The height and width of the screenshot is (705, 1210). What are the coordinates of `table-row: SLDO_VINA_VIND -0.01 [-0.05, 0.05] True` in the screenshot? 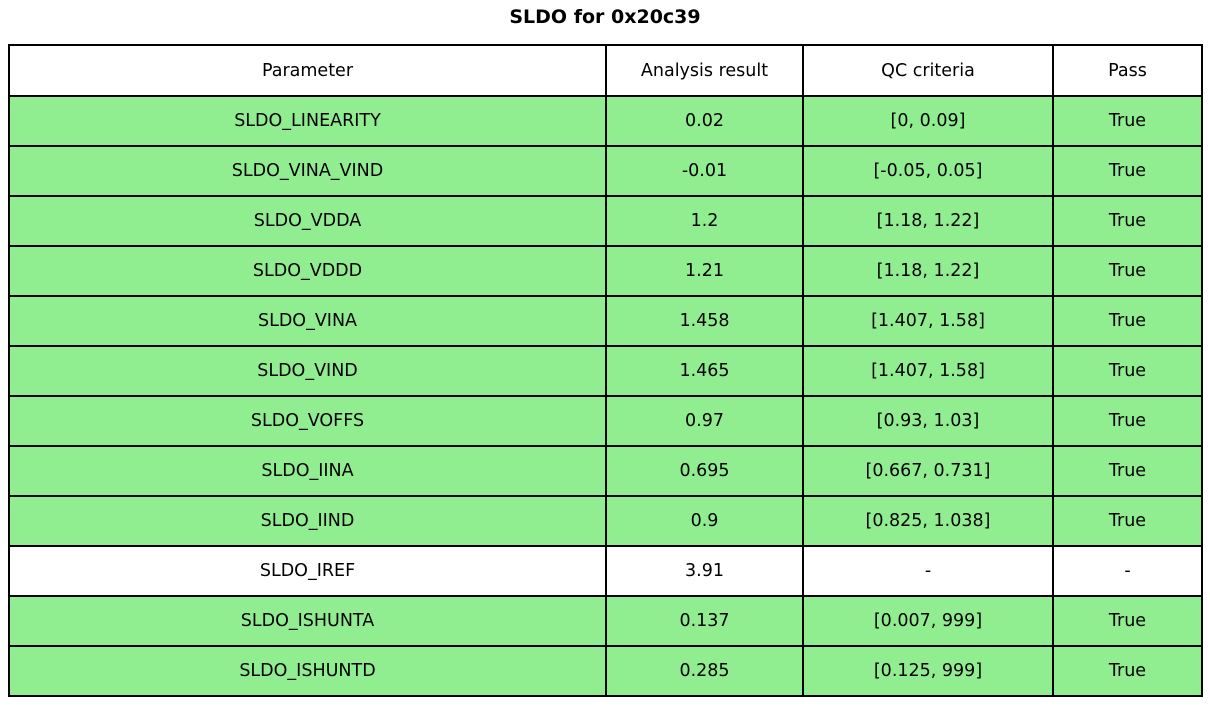 It's located at (605, 171).